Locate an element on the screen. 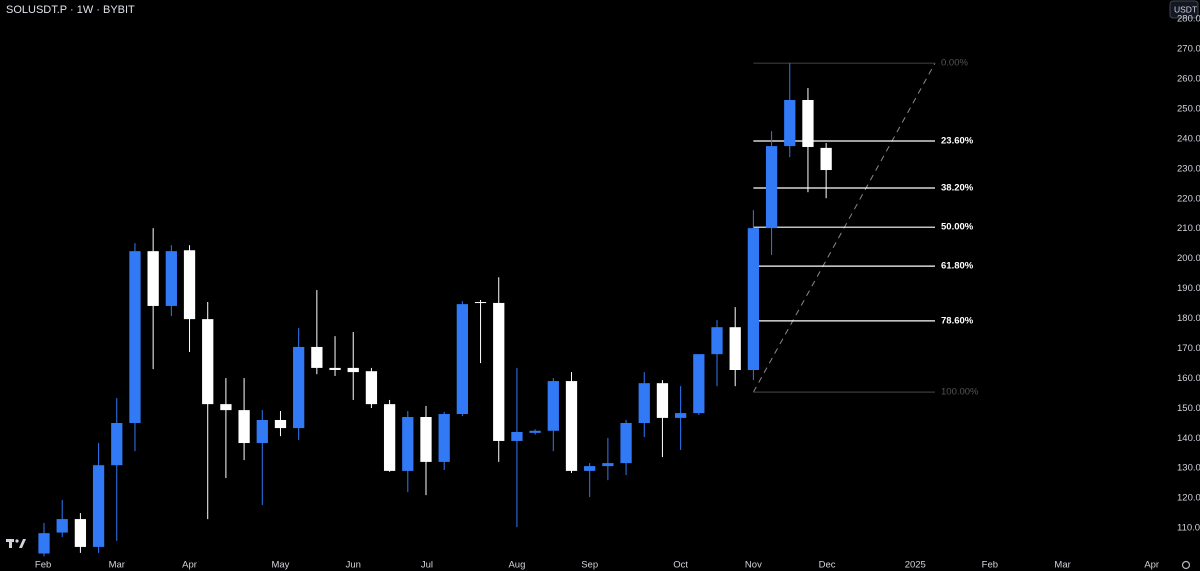 This screenshot has width=1200, height=571. y-tick-label: 180.00 is located at coordinates (1188, 318).